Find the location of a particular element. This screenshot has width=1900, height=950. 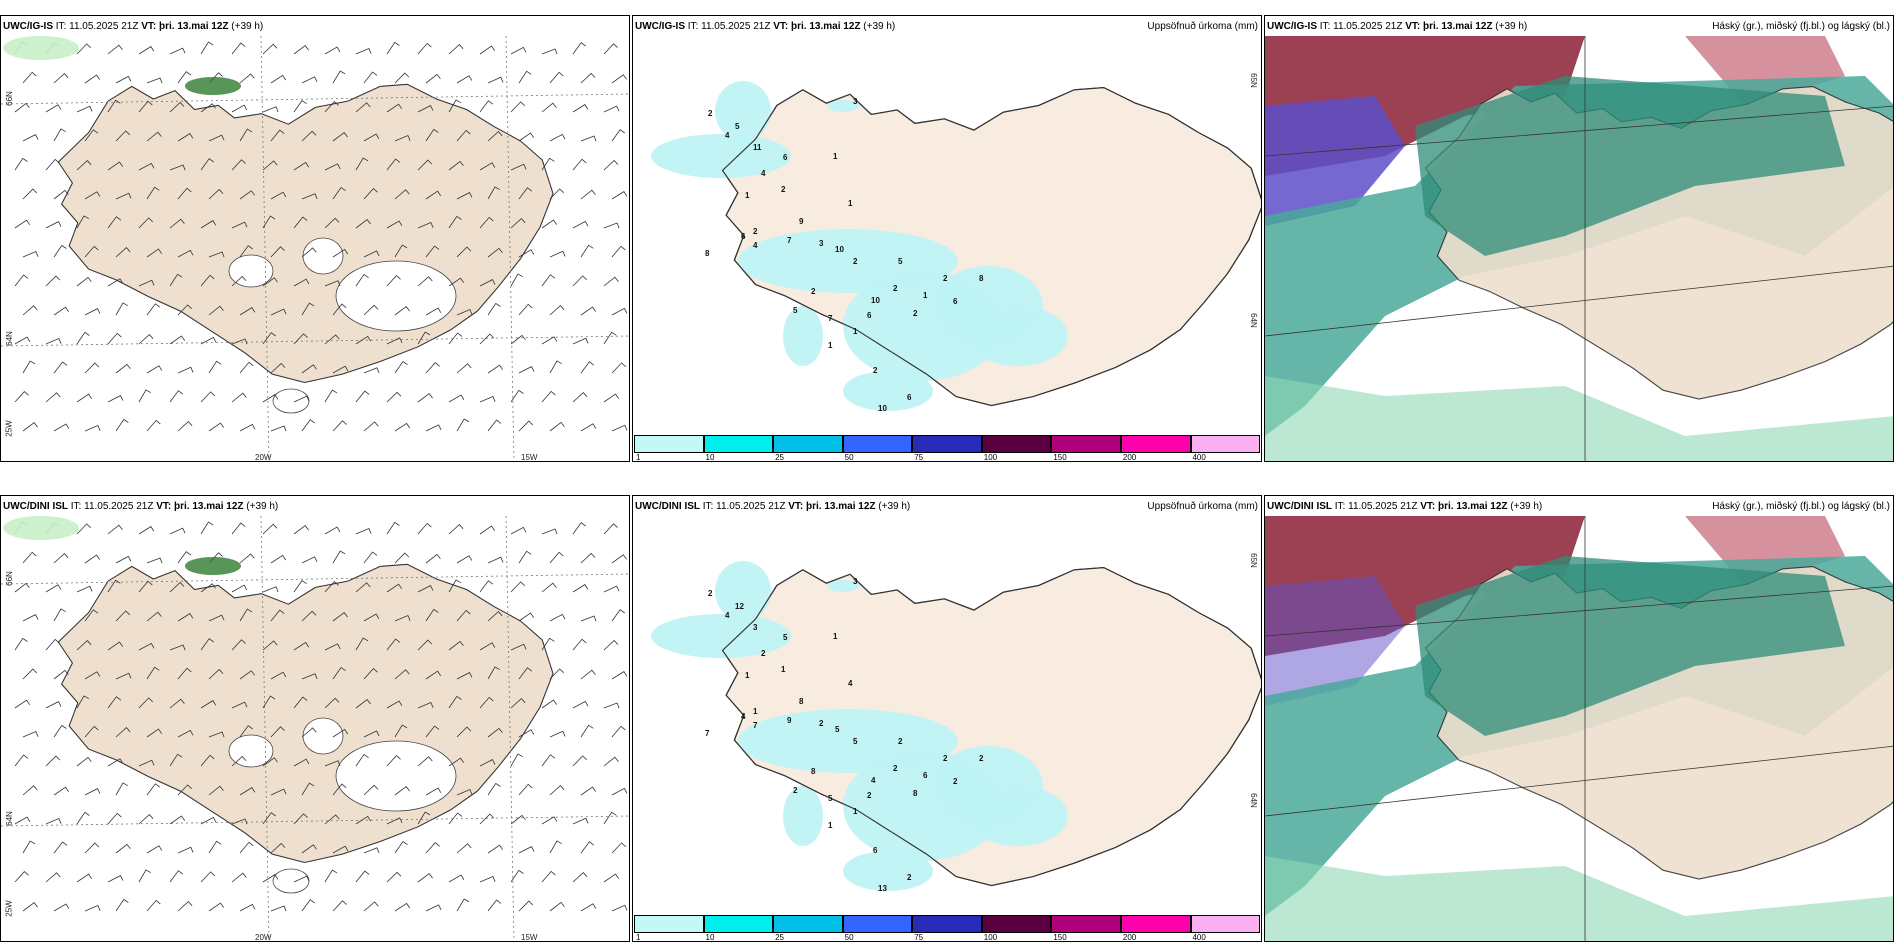

colorbar-tick-label: 25 is located at coordinates (780, 457).